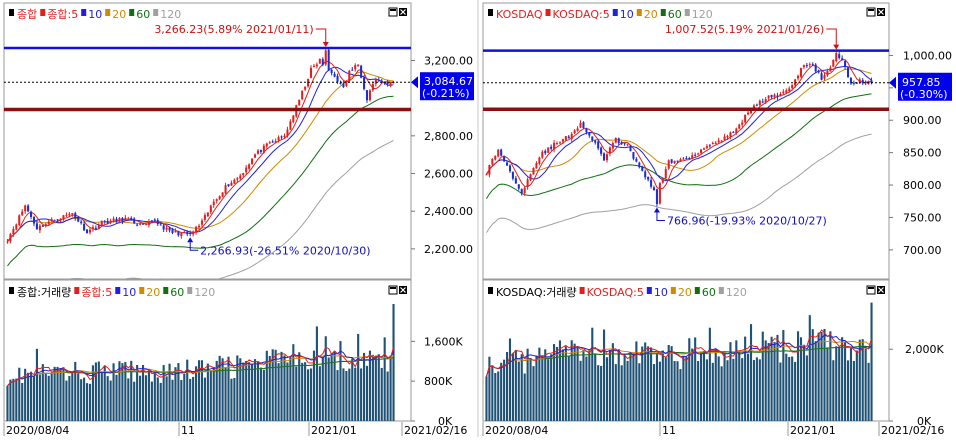 Image resolution: width=956 pixels, height=441 pixels. What do you see at coordinates (194, 245) in the screenshot?
I see `low-annotation-arrow` at bounding box center [194, 245].